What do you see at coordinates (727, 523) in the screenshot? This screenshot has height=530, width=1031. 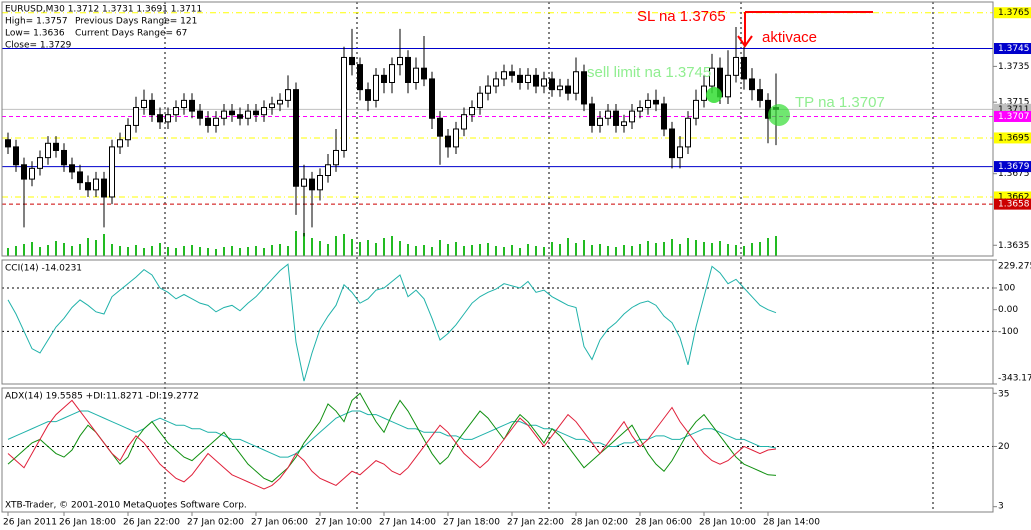 I see `x-tick-label: 28 Jan 10:00` at bounding box center [727, 523].